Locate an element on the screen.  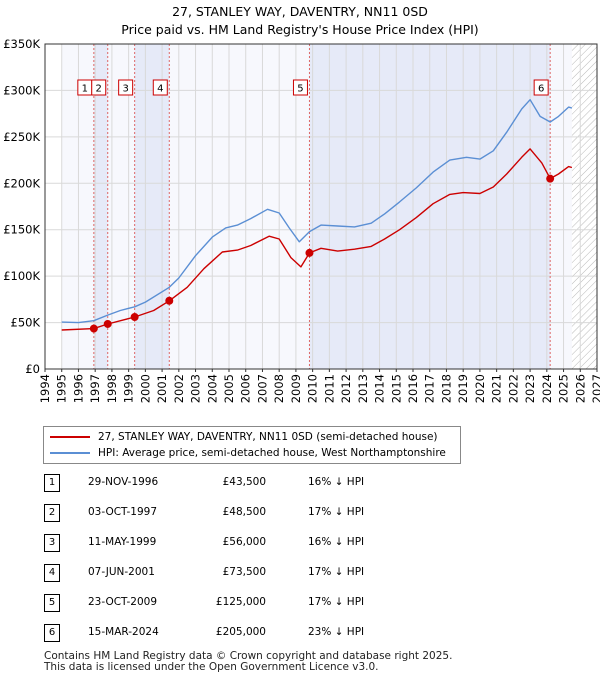
sale-label: 3 is located at coordinates (126, 87).